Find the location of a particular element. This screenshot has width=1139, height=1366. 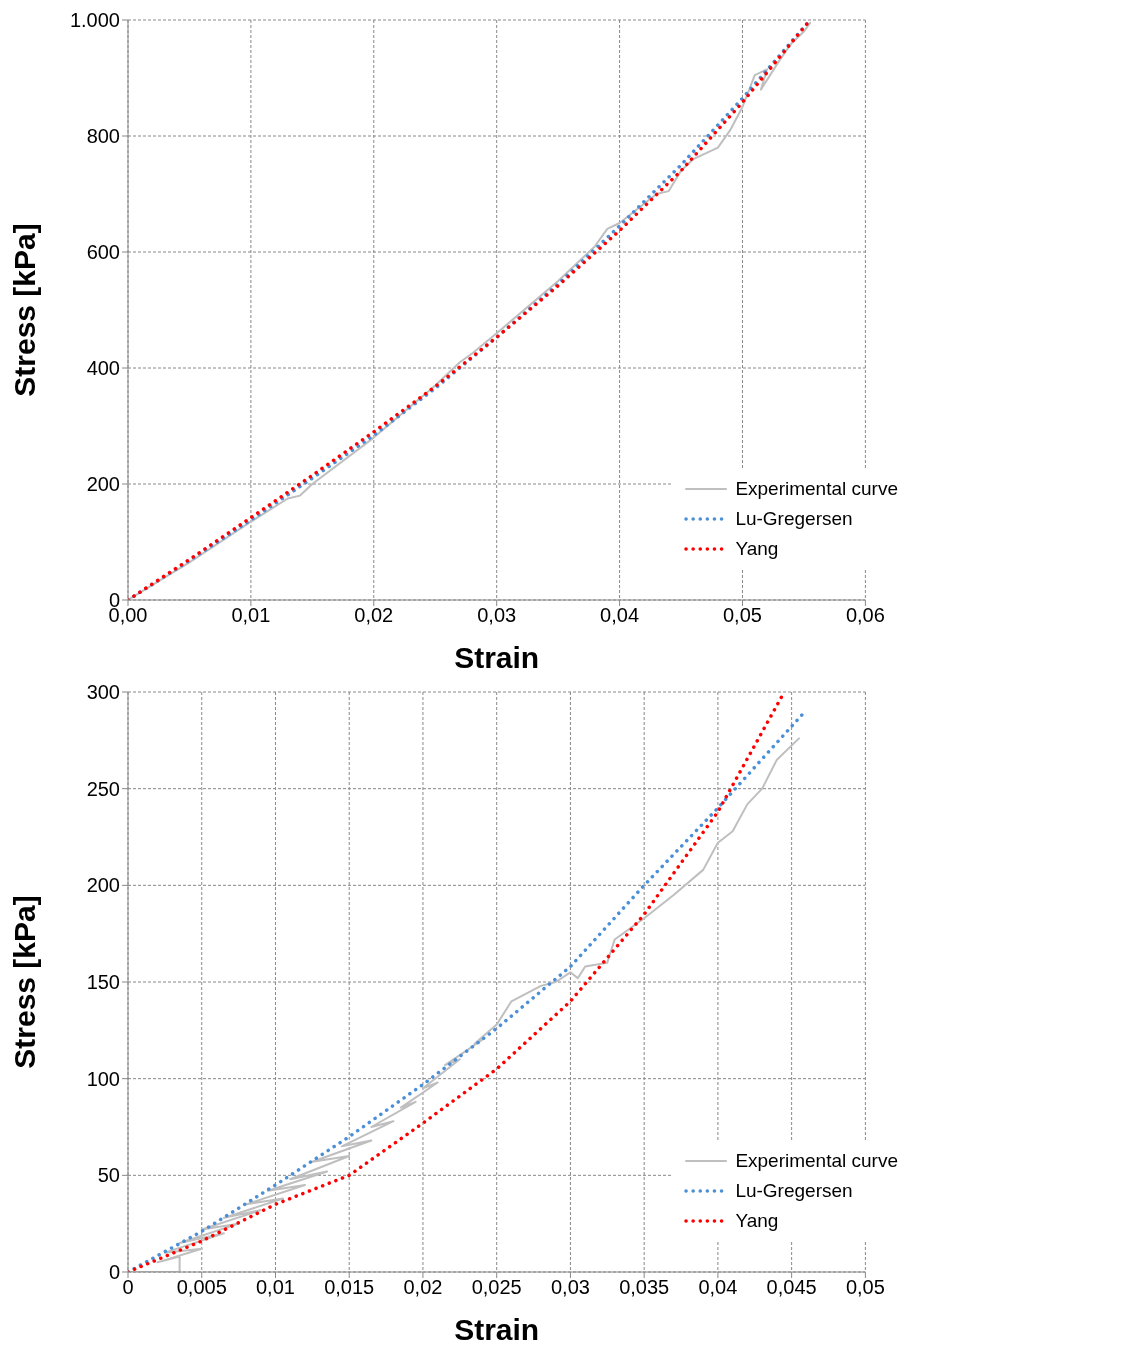

y-tick-label: 100 is located at coordinates (103, 1078).